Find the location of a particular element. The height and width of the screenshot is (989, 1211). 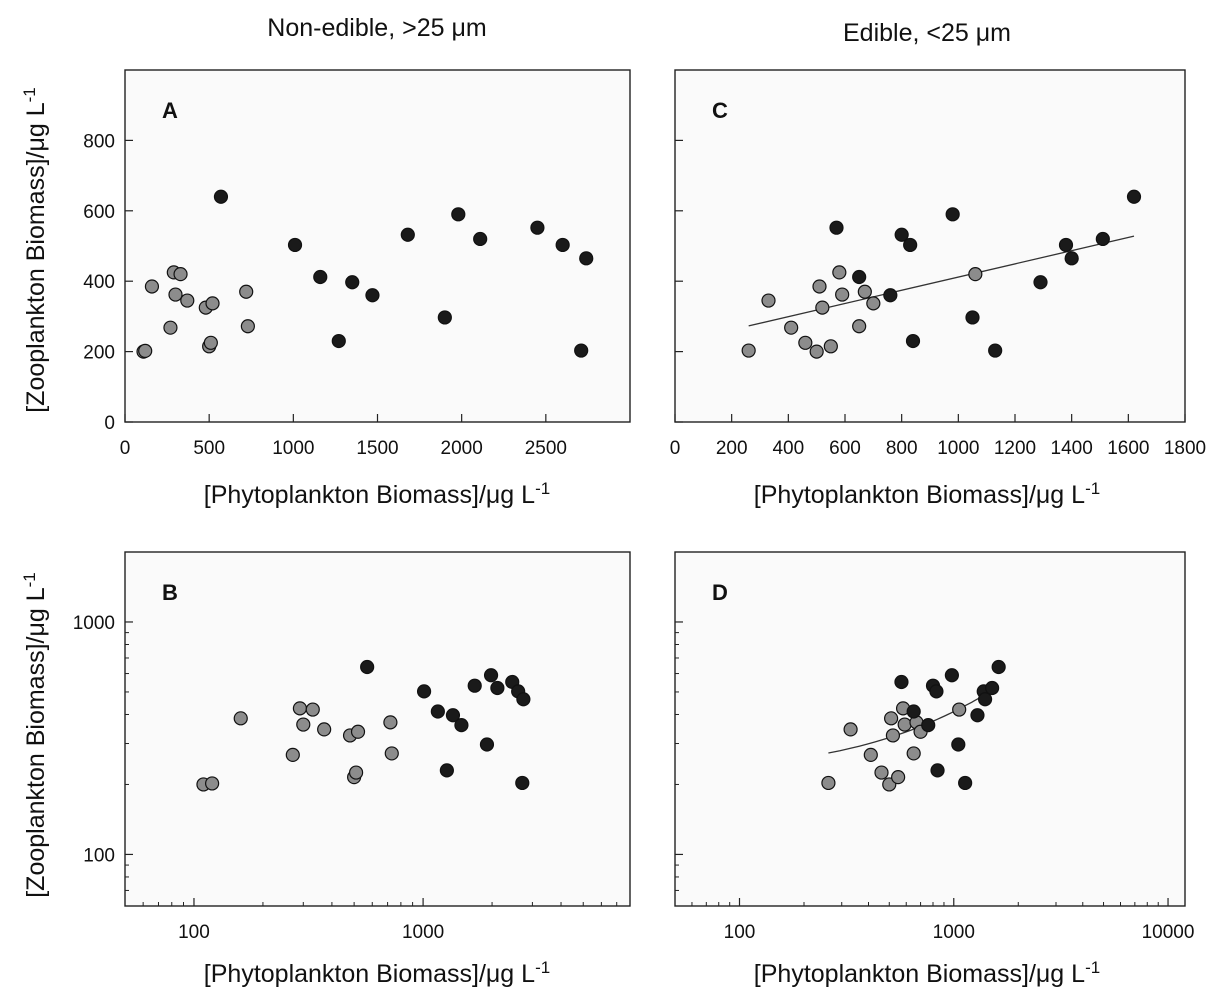

right-column-title: Edible, <25 μm is located at coordinates (927, 33).